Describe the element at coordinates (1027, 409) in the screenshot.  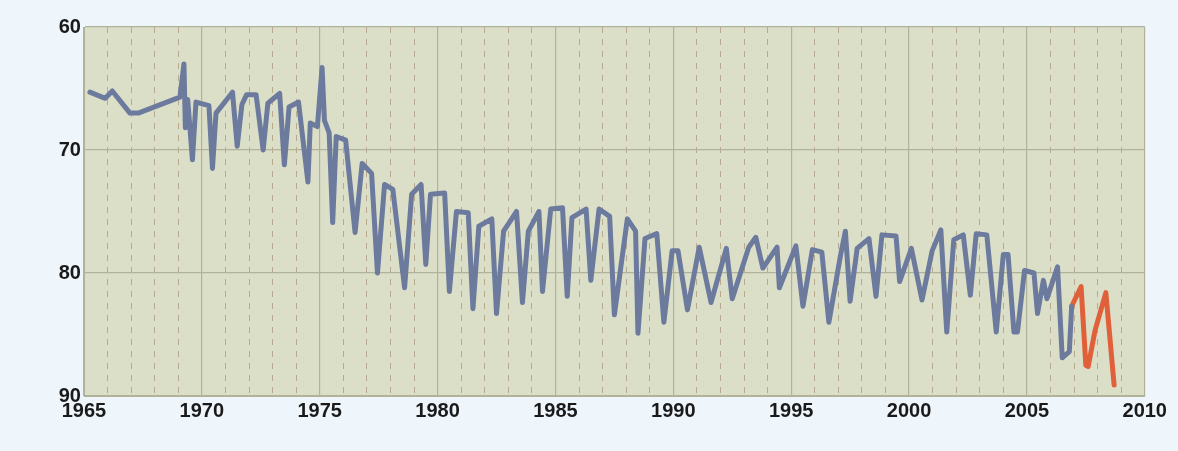
I see `x-tick-label: 2005` at that location.